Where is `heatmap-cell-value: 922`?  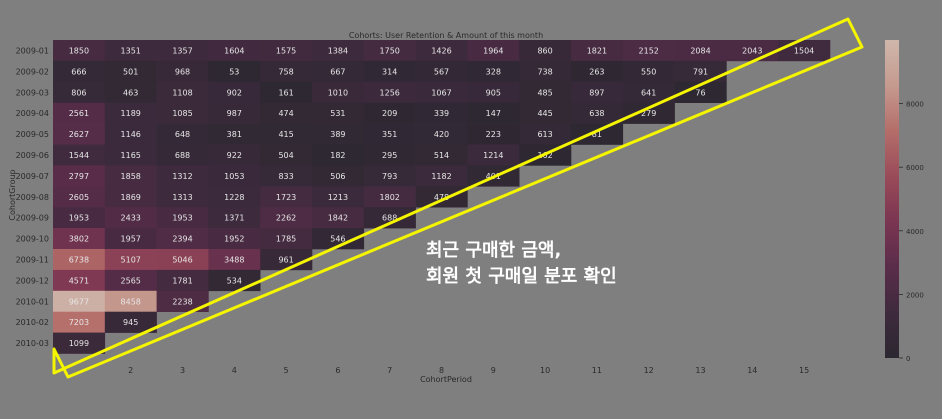
heatmap-cell-value: 922 is located at coordinates (234, 155).